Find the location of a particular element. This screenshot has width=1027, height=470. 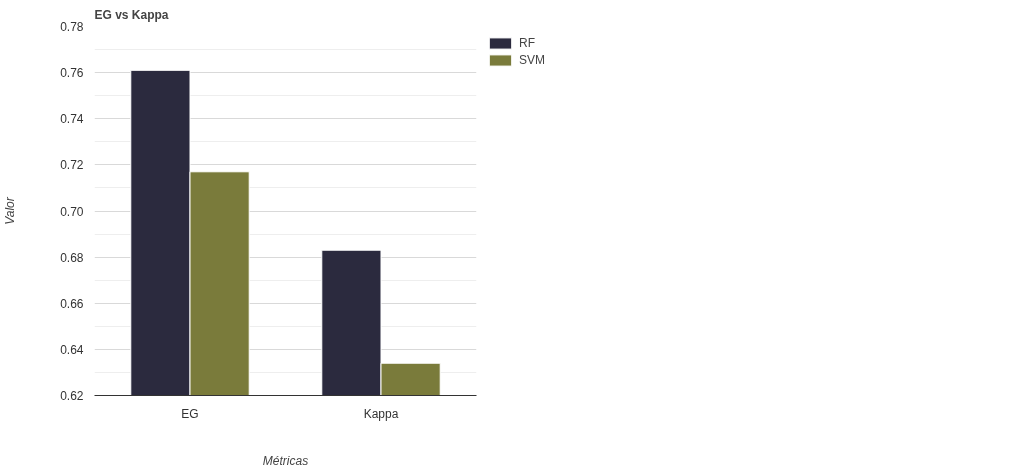

y-tick-label: 0.66 is located at coordinates (72, 303).